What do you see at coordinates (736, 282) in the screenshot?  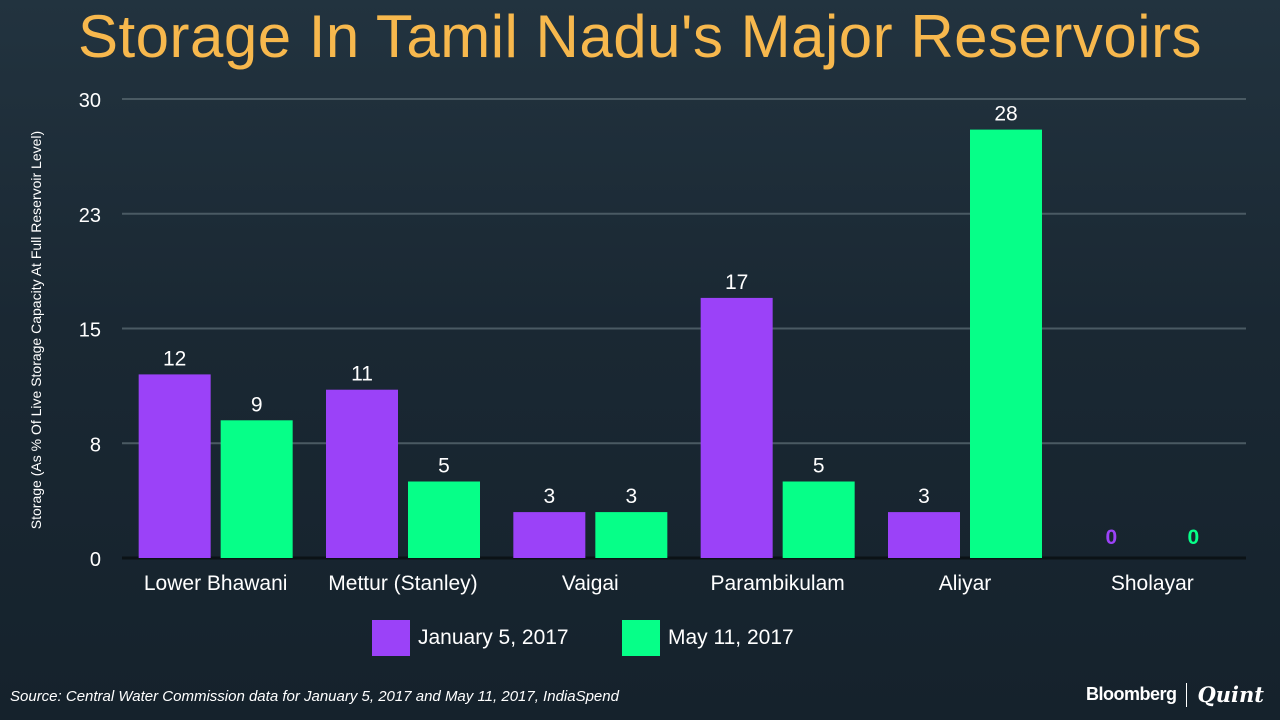 I see `data-label: 17` at bounding box center [736, 282].